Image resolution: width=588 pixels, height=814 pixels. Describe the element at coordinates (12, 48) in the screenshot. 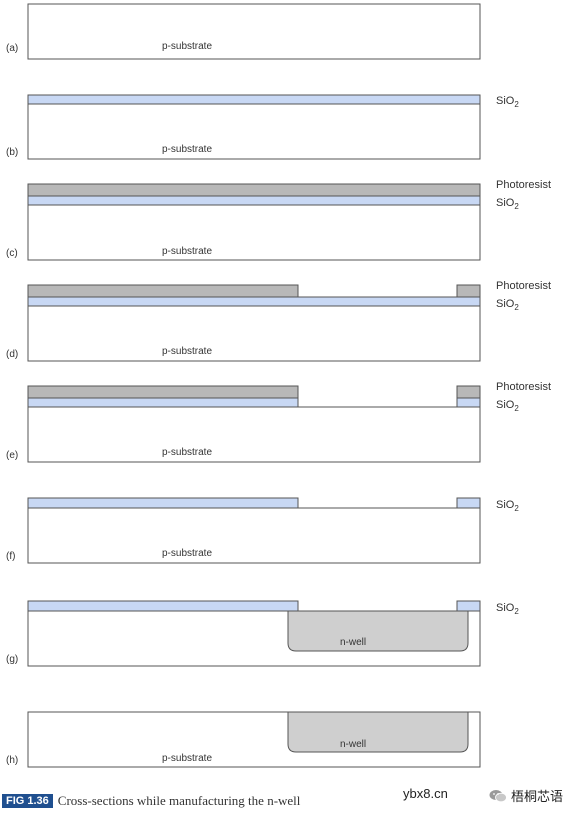

I see `step-label-a: (a)` at that location.